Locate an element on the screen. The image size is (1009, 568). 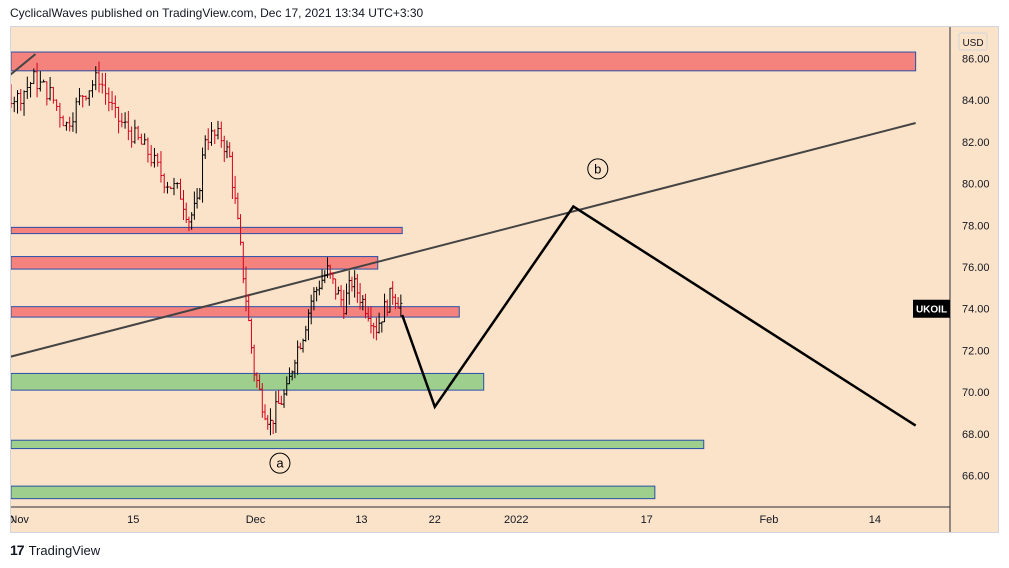
x-tick-label: 14 is located at coordinates (875, 520).